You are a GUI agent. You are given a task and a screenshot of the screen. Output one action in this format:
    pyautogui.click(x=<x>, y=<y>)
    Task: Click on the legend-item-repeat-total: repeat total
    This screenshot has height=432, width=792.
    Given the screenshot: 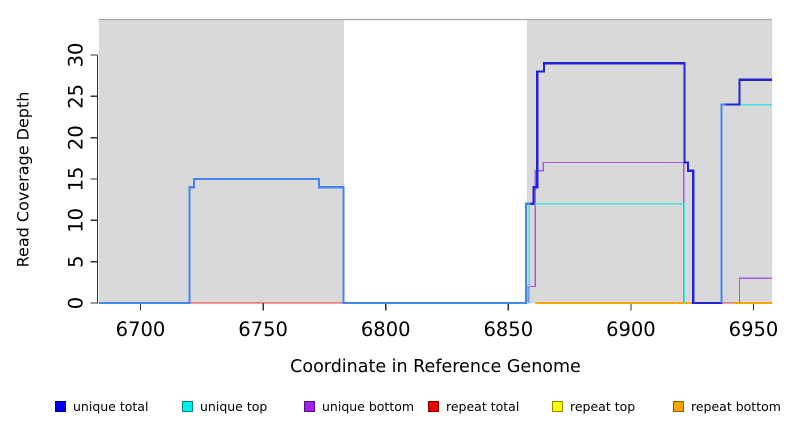 What is the action you would take?
    pyautogui.click(x=474, y=406)
    